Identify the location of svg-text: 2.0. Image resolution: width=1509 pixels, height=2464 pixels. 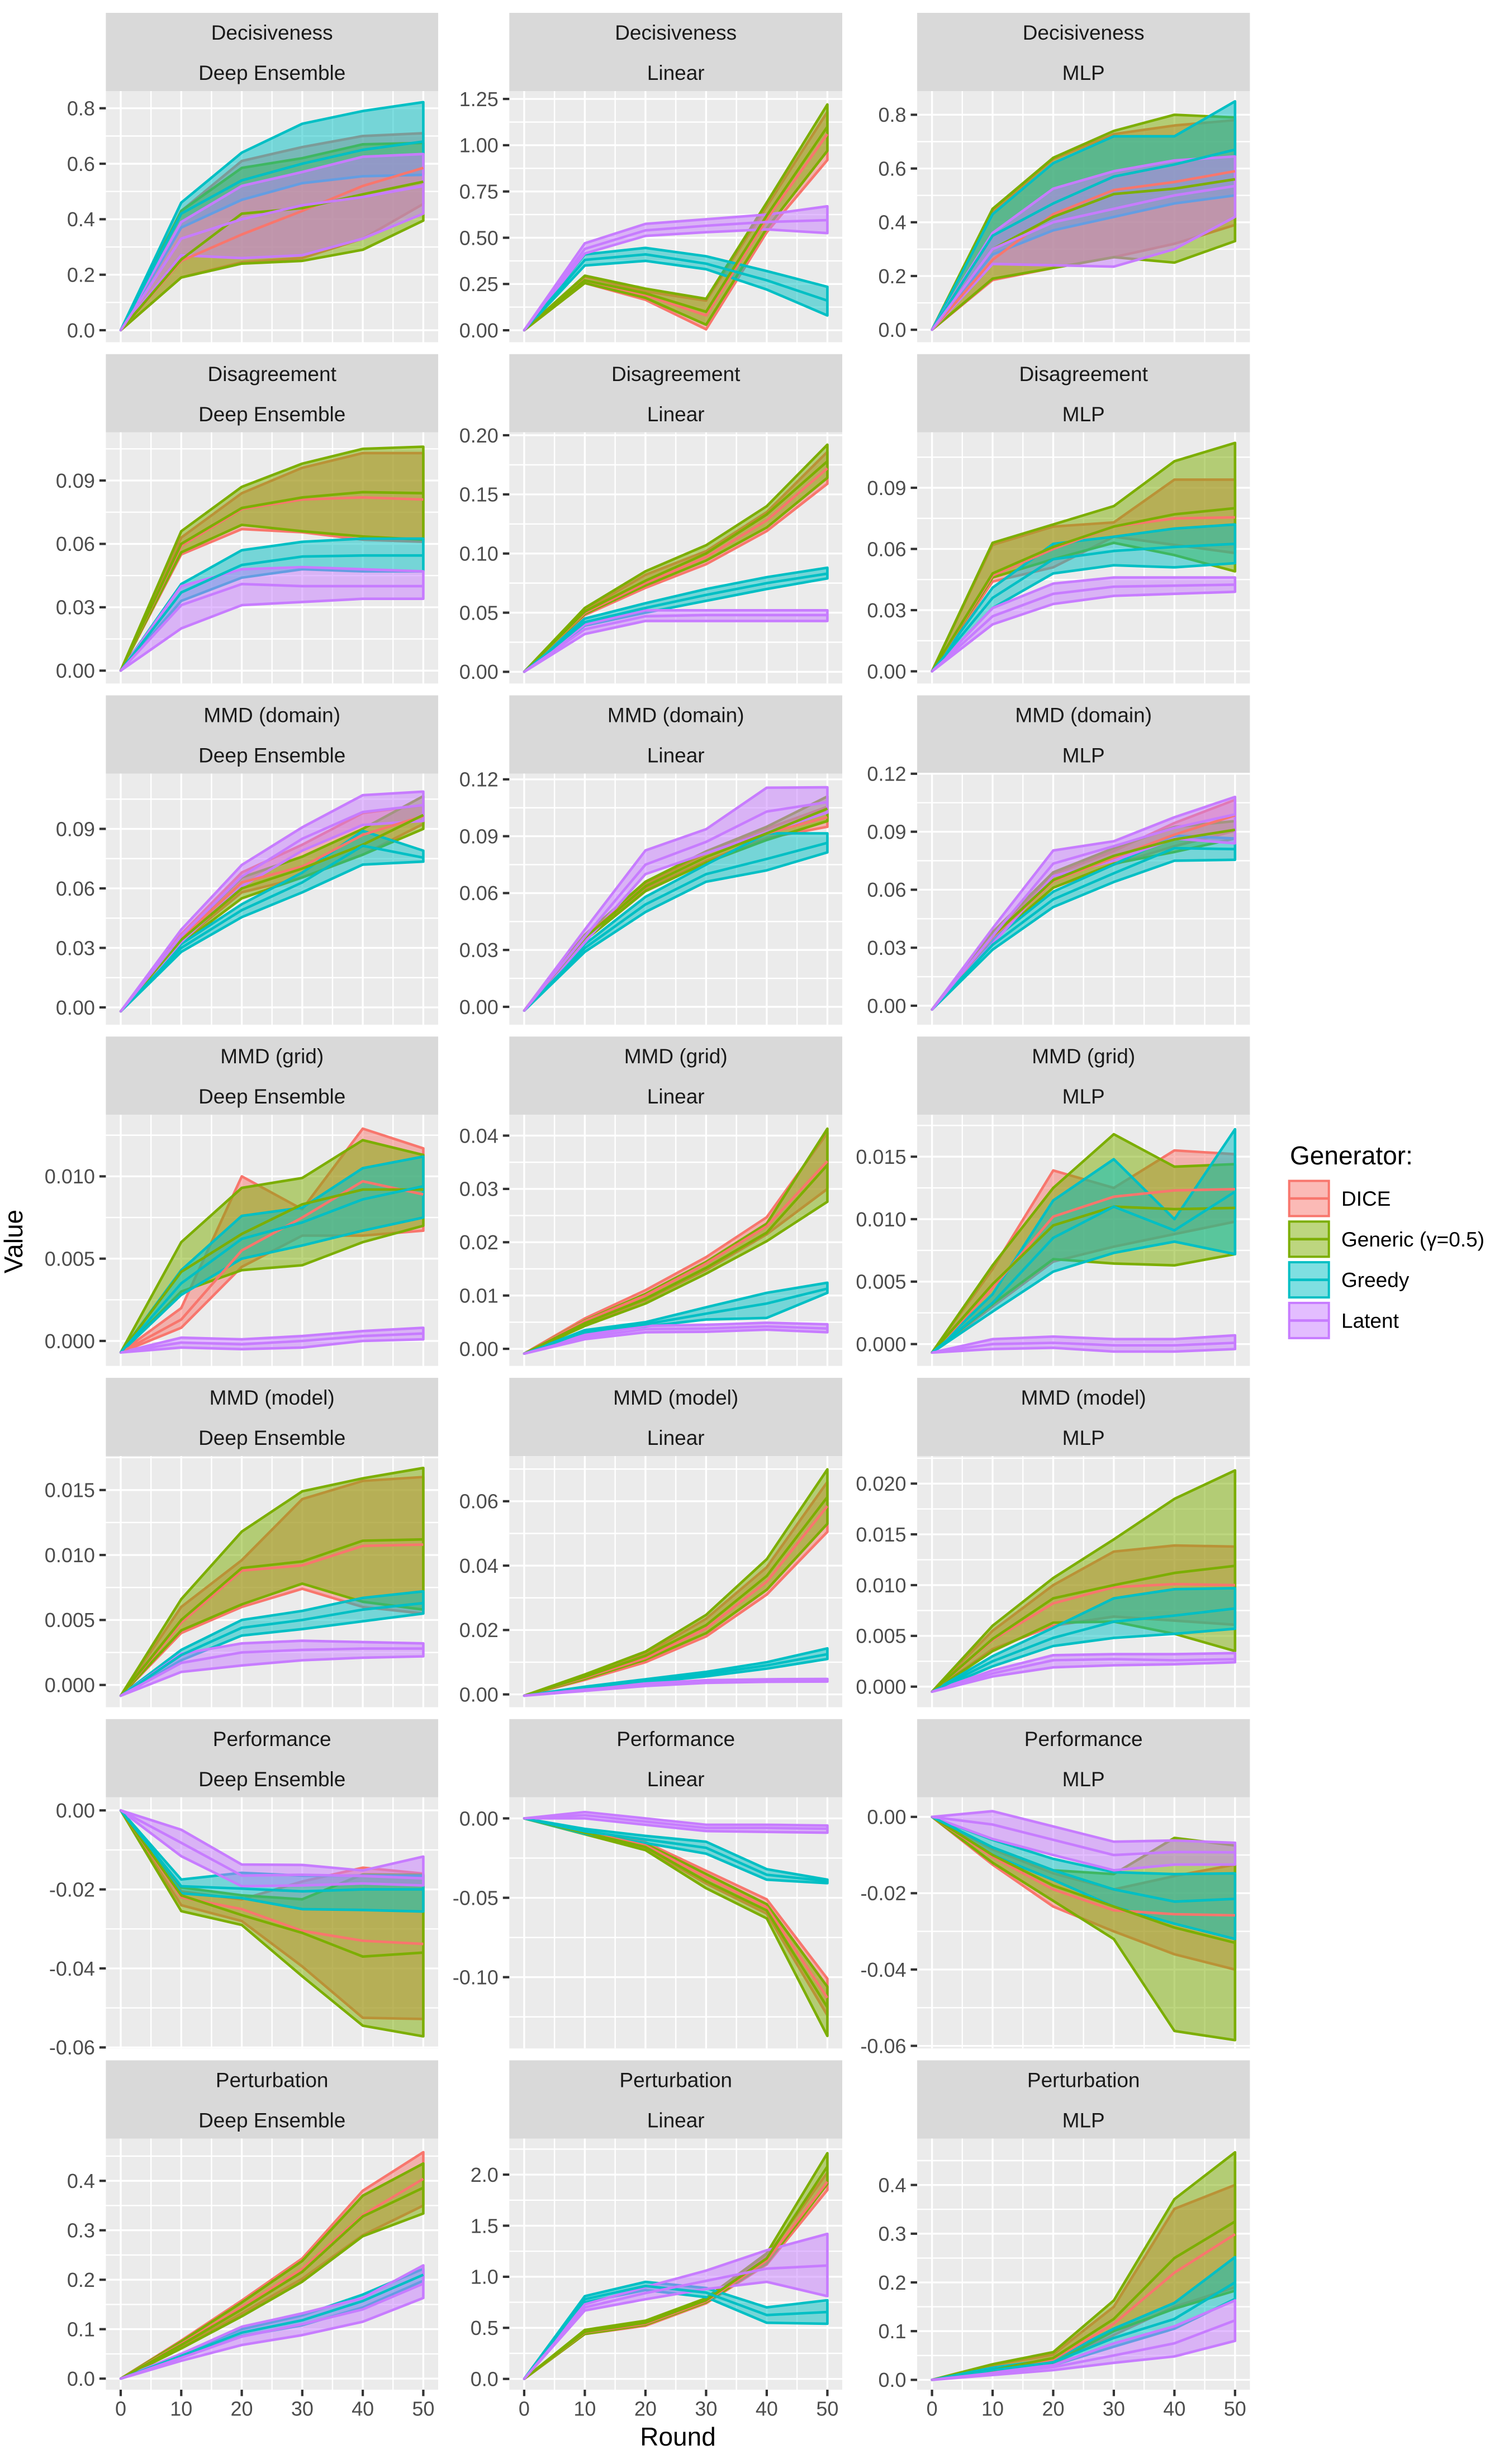
(485, 2174).